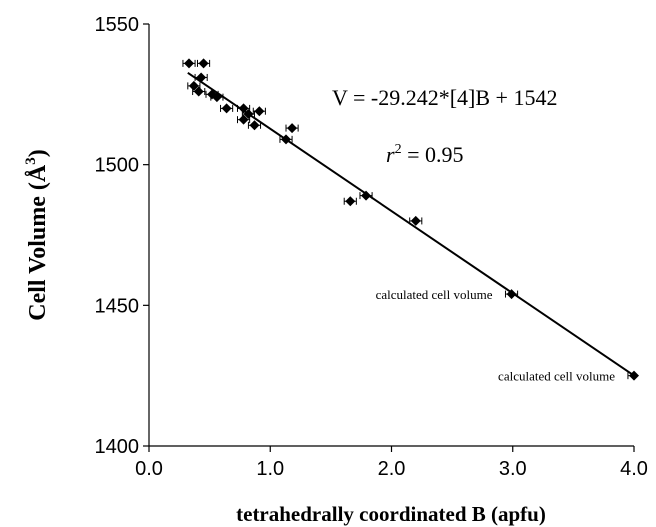 The image size is (656, 527). What do you see at coordinates (117, 166) in the screenshot?
I see `y-tick-label: 1500` at bounding box center [117, 166].